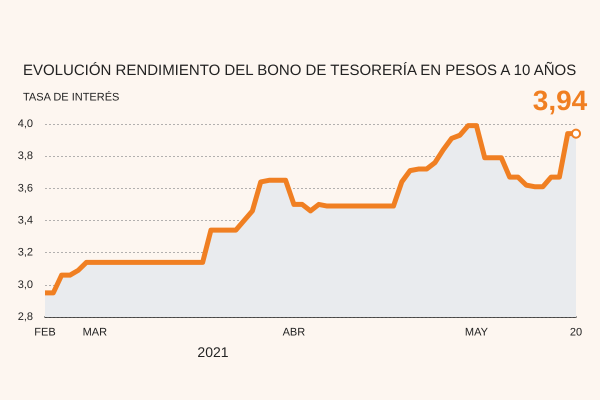 This screenshot has width=600, height=400. What do you see at coordinates (299, 70) in the screenshot?
I see `chart-title: EVOLUCIÓN RENDIMIENTO DEL BONO DE TESORERÍA EN PESOS A 10 AÑOS` at bounding box center [299, 70].